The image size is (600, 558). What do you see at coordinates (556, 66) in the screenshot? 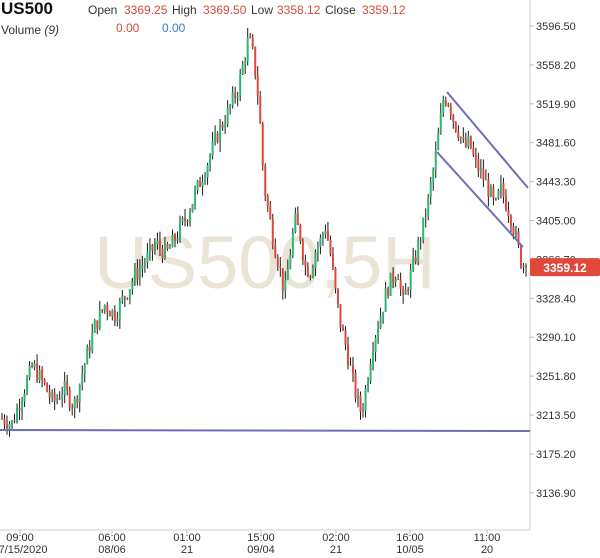
I see `y-tick-label: 3558.20` at bounding box center [556, 66].